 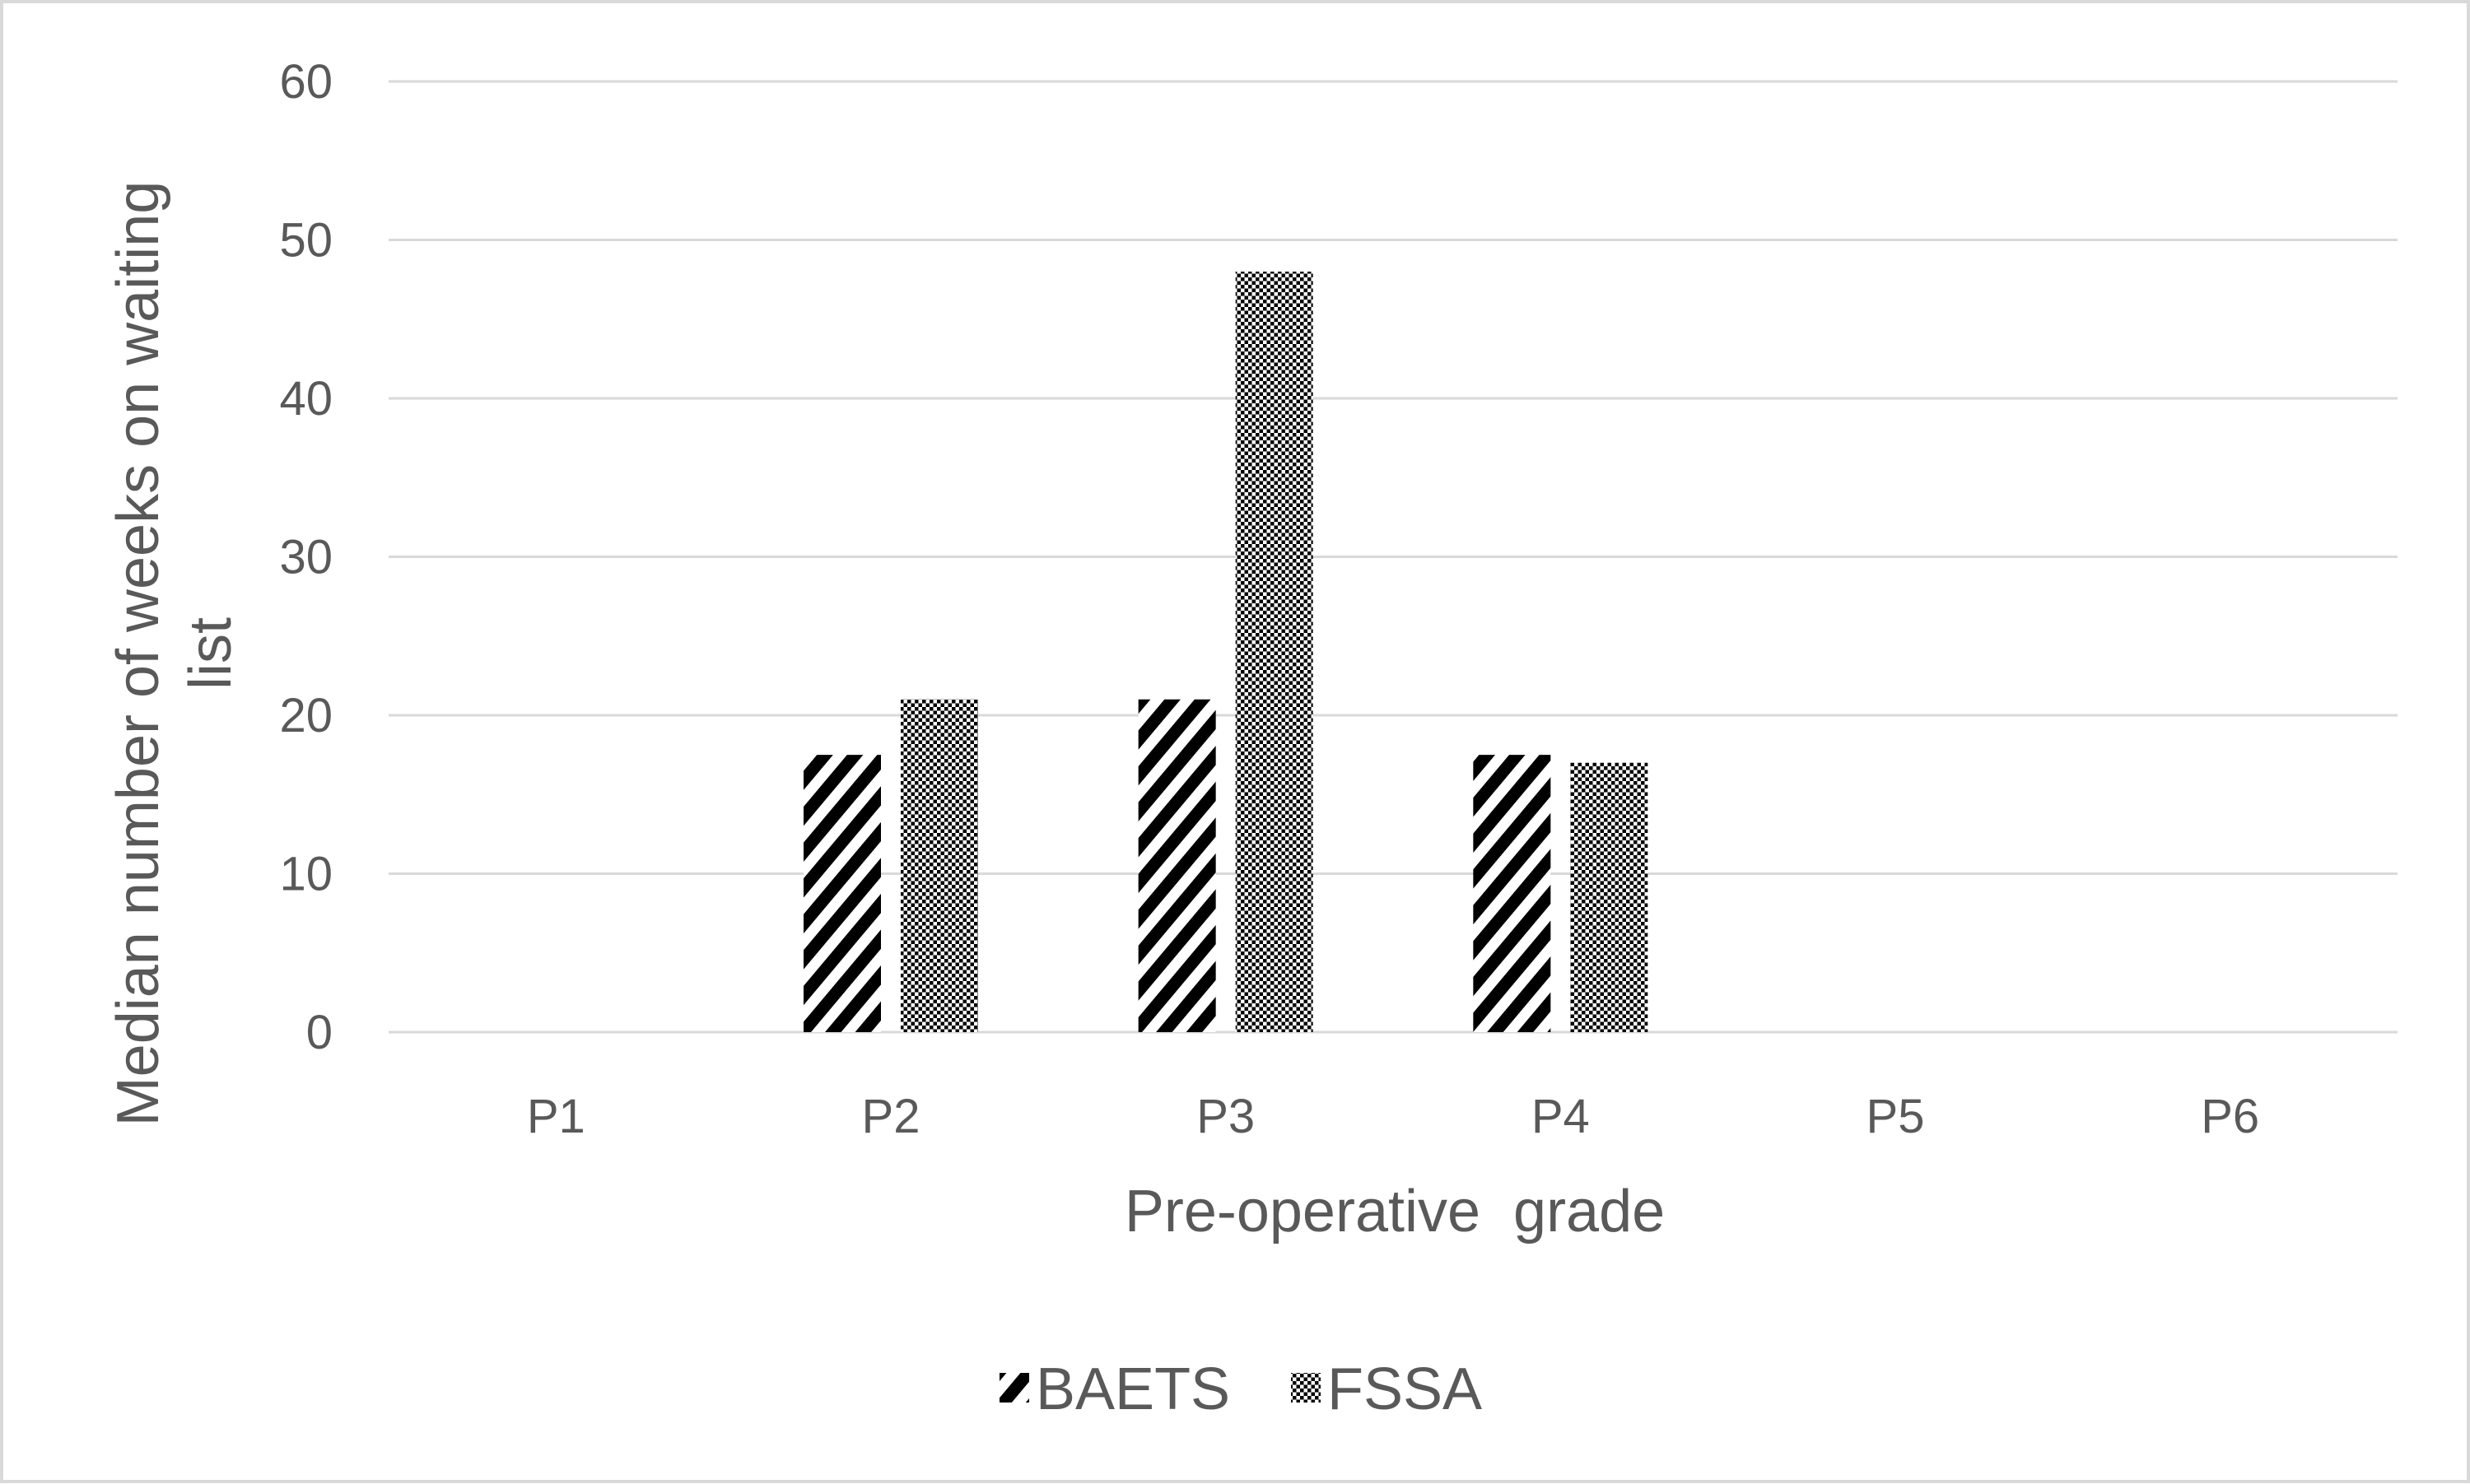 What do you see at coordinates (556, 1116) in the screenshot?
I see `x-tick-label: P1` at bounding box center [556, 1116].